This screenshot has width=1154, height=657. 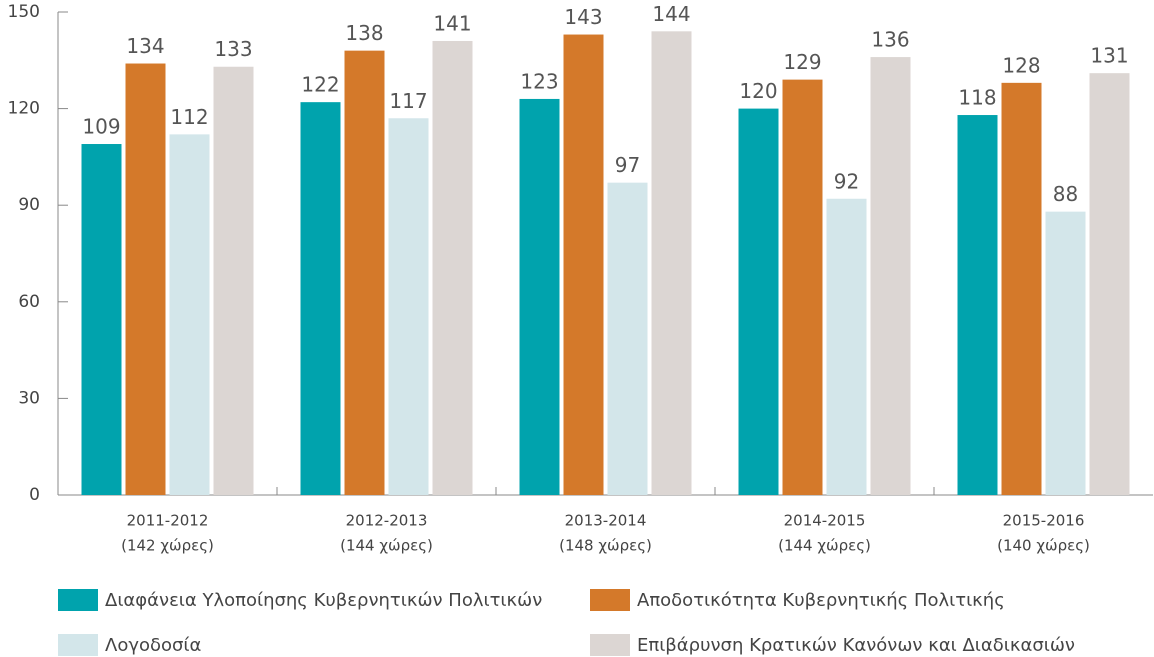 I want to click on legend-label: Αποδοτικότητα Κυβερνητικής Πολιτικής, so click(x=821, y=600).